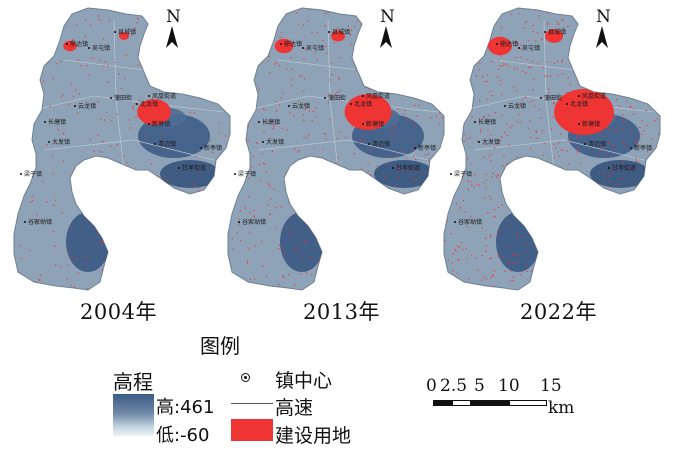 This screenshot has height=450, width=700. What do you see at coordinates (318, 65) in the screenshot?
I see `highway-line` at bounding box center [318, 65].